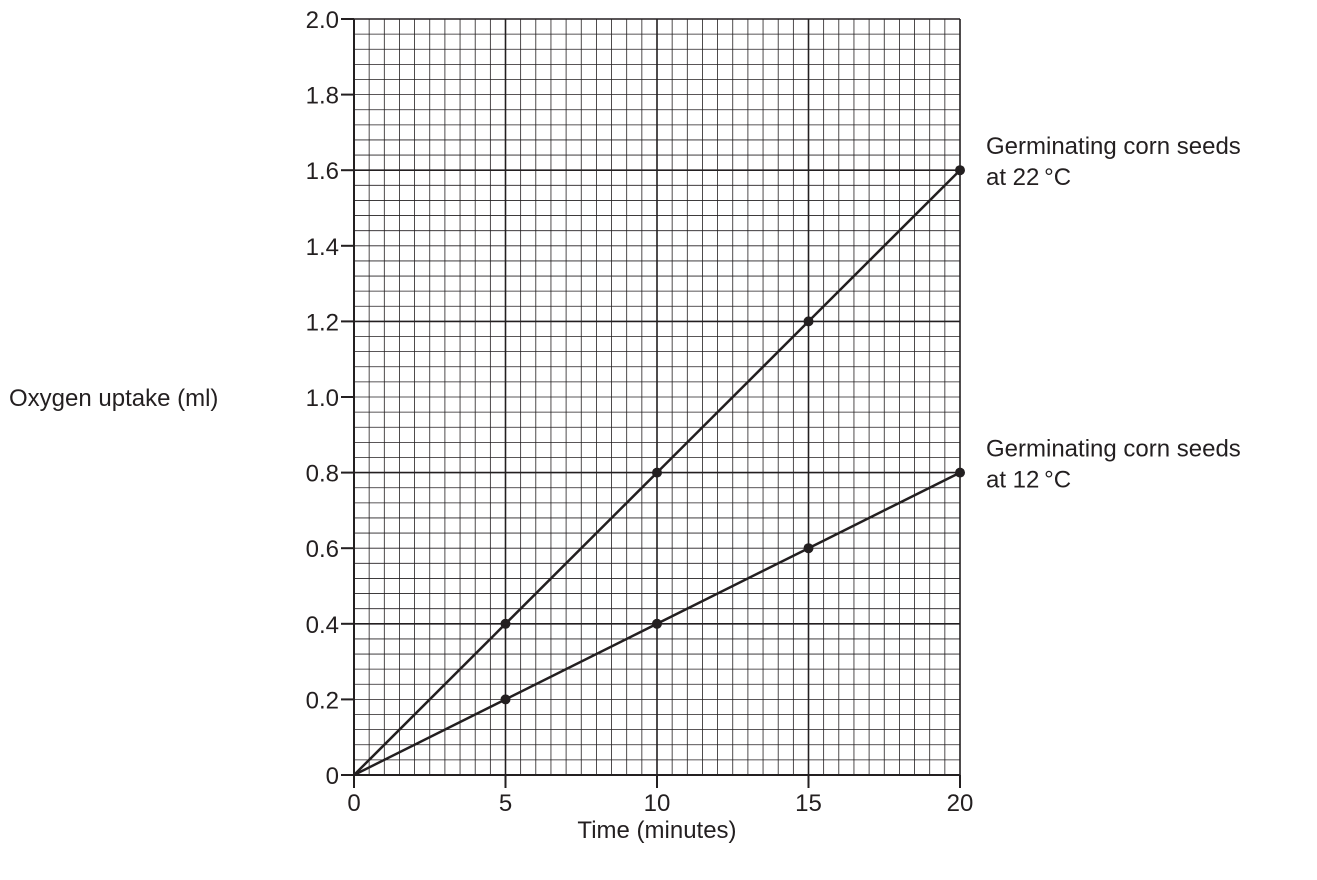  I want to click on x-axis-title: Time (minutes), so click(656, 830).